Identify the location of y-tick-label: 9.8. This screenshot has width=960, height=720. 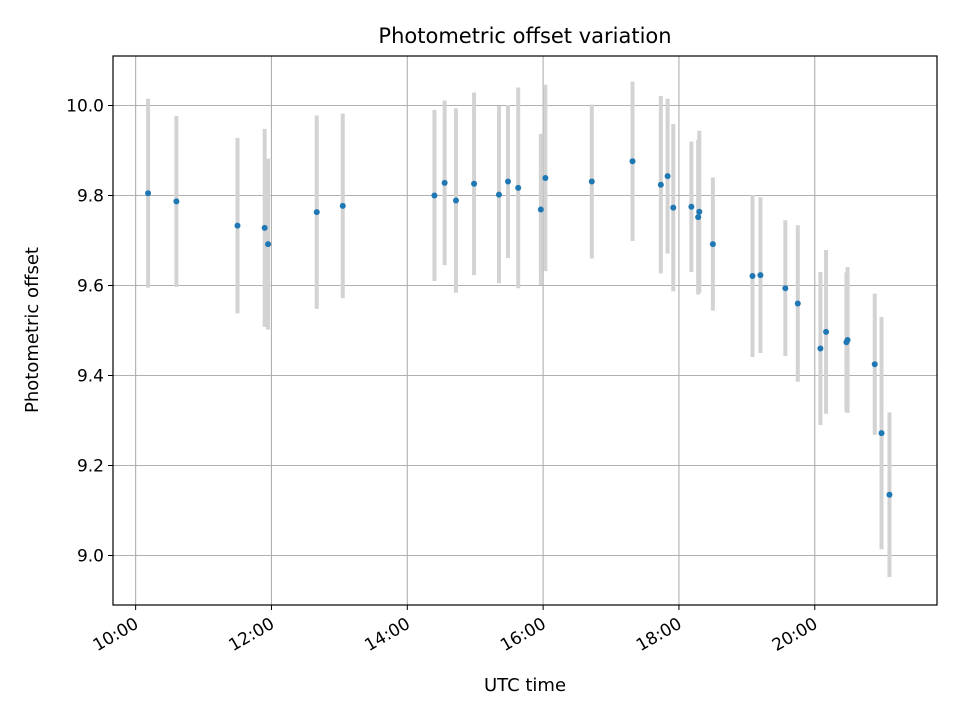
(90, 197).